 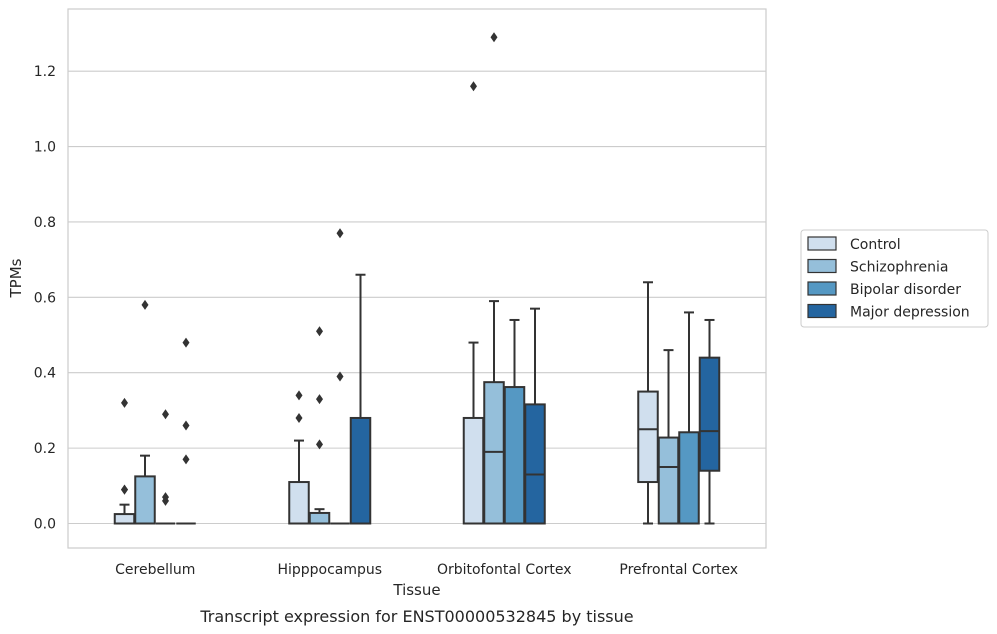 What do you see at coordinates (899, 268) in the screenshot?
I see `legend-label: Schizophrenia` at bounding box center [899, 268].